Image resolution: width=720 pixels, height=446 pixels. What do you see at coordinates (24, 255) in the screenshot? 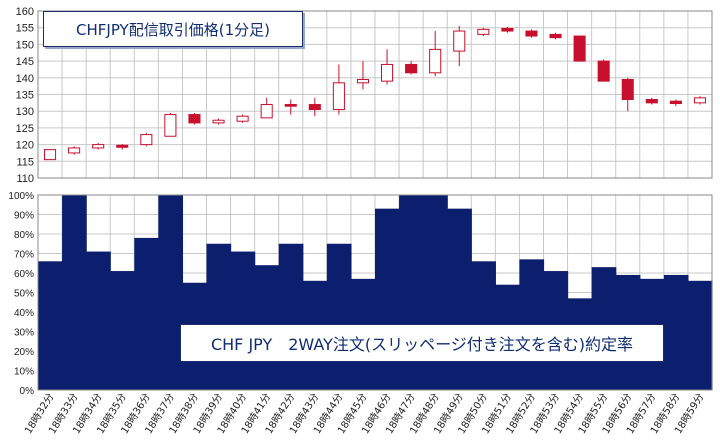
I see `rate-y-tick-label: 70%` at bounding box center [24, 255].